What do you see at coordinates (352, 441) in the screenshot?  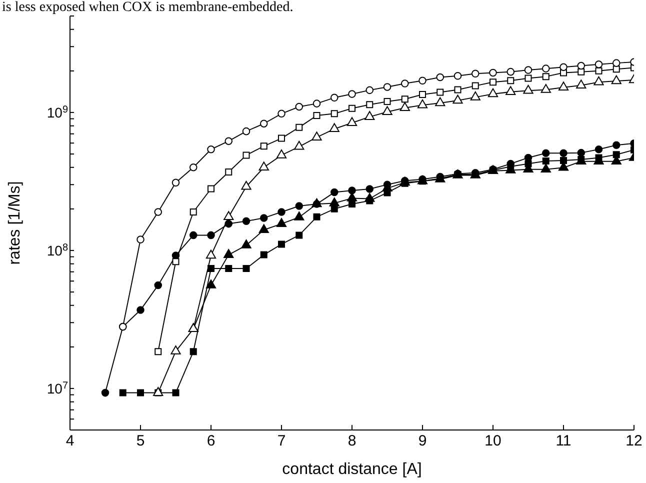 I see `x-tick-label: 8` at bounding box center [352, 441].